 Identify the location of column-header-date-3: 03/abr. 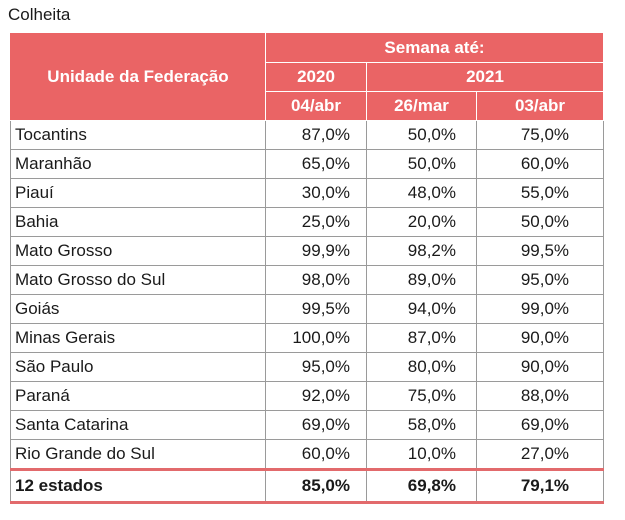
(540, 106).